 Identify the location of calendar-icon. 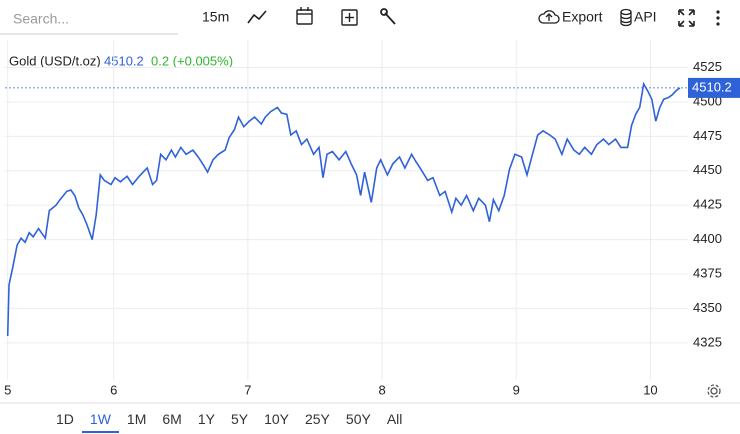
(304, 16).